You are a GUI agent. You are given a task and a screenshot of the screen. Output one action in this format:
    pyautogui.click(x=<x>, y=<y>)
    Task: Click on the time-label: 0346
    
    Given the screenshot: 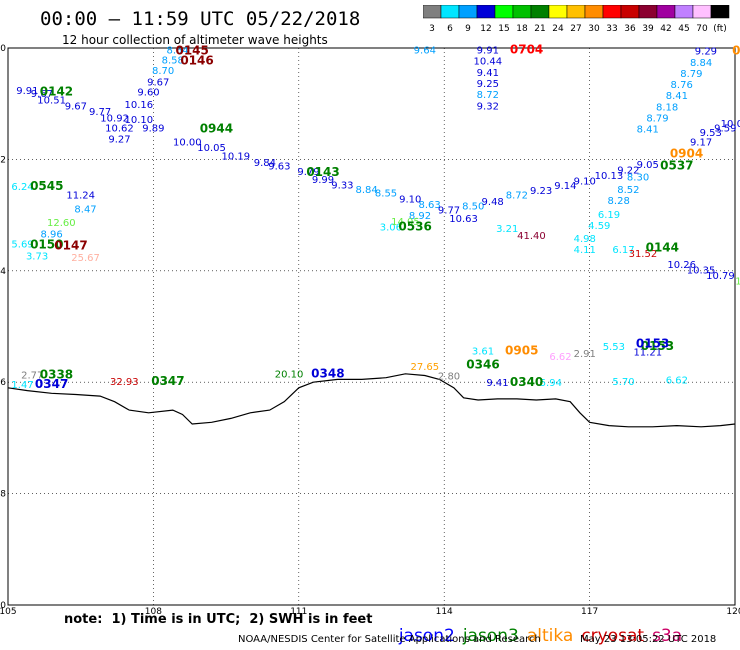 What is the action you would take?
    pyautogui.click(x=482, y=364)
    